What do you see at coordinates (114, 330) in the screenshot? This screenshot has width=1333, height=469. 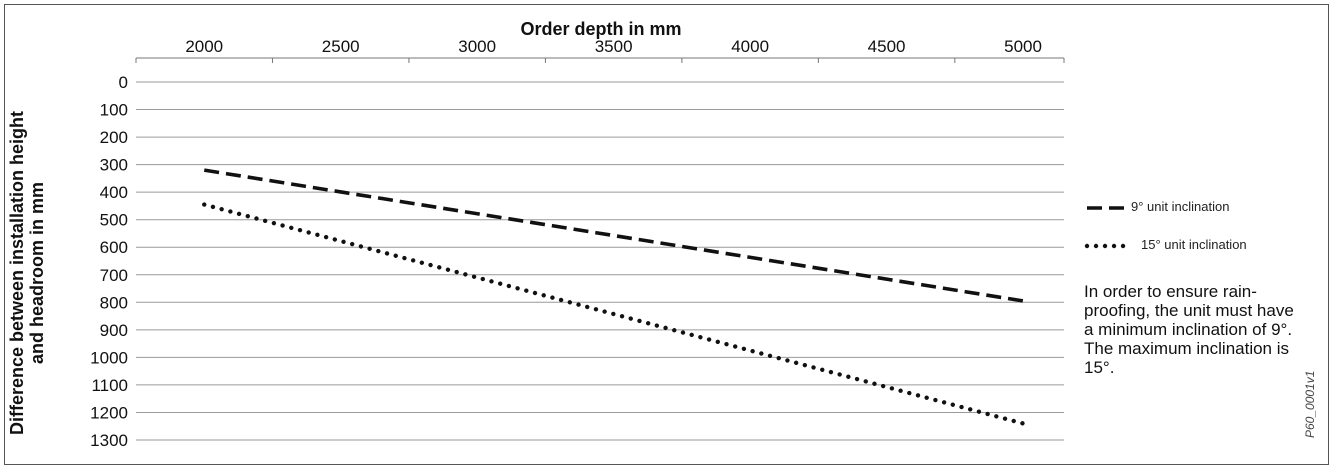 I see `y-tick-label: 900` at bounding box center [114, 330].